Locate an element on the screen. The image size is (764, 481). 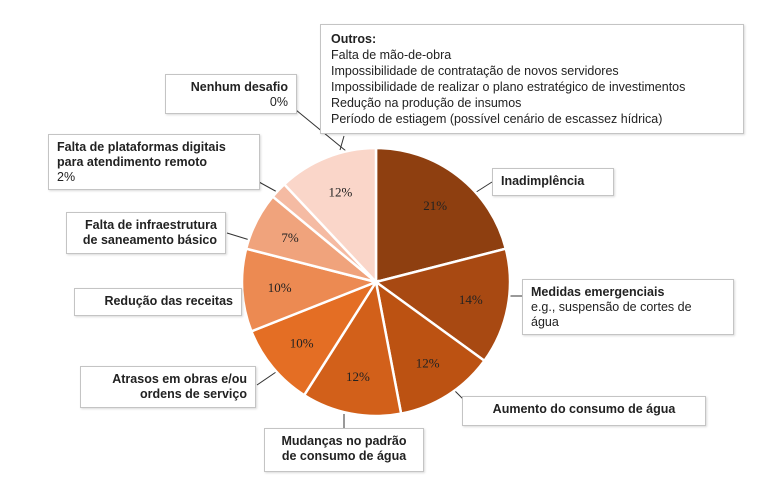
pie-slice-outros is located at coordinates (330, 216).